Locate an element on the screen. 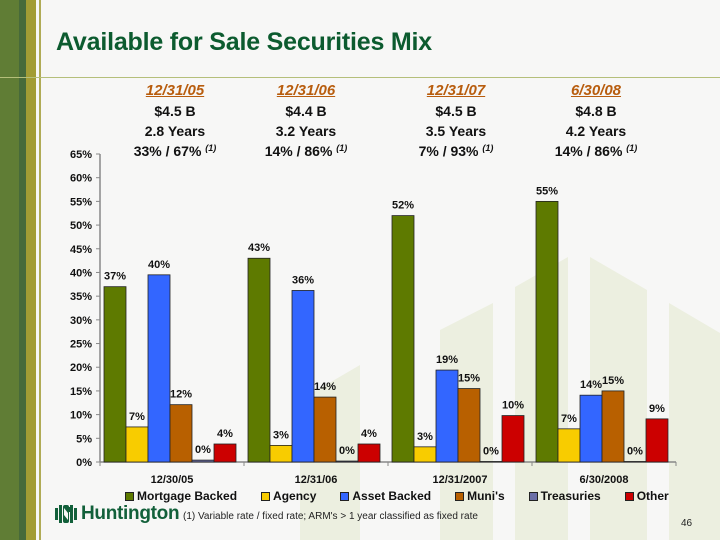  legend-item: Muni's is located at coordinates (480, 496).